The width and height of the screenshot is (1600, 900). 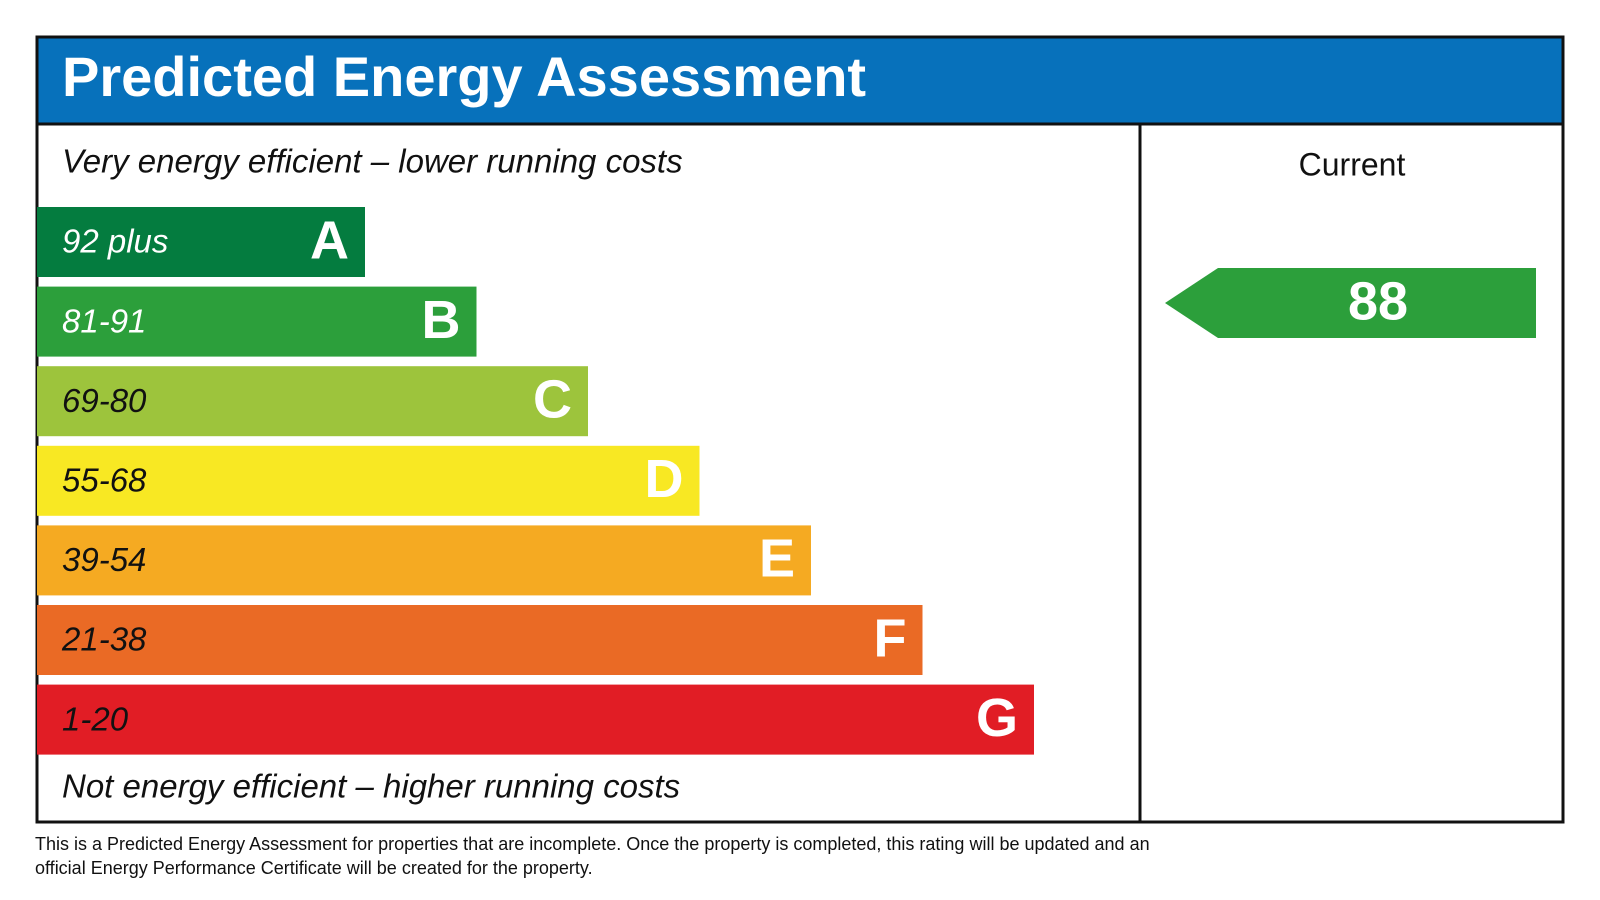 What do you see at coordinates (664, 479) in the screenshot?
I see `band-letter: D` at bounding box center [664, 479].